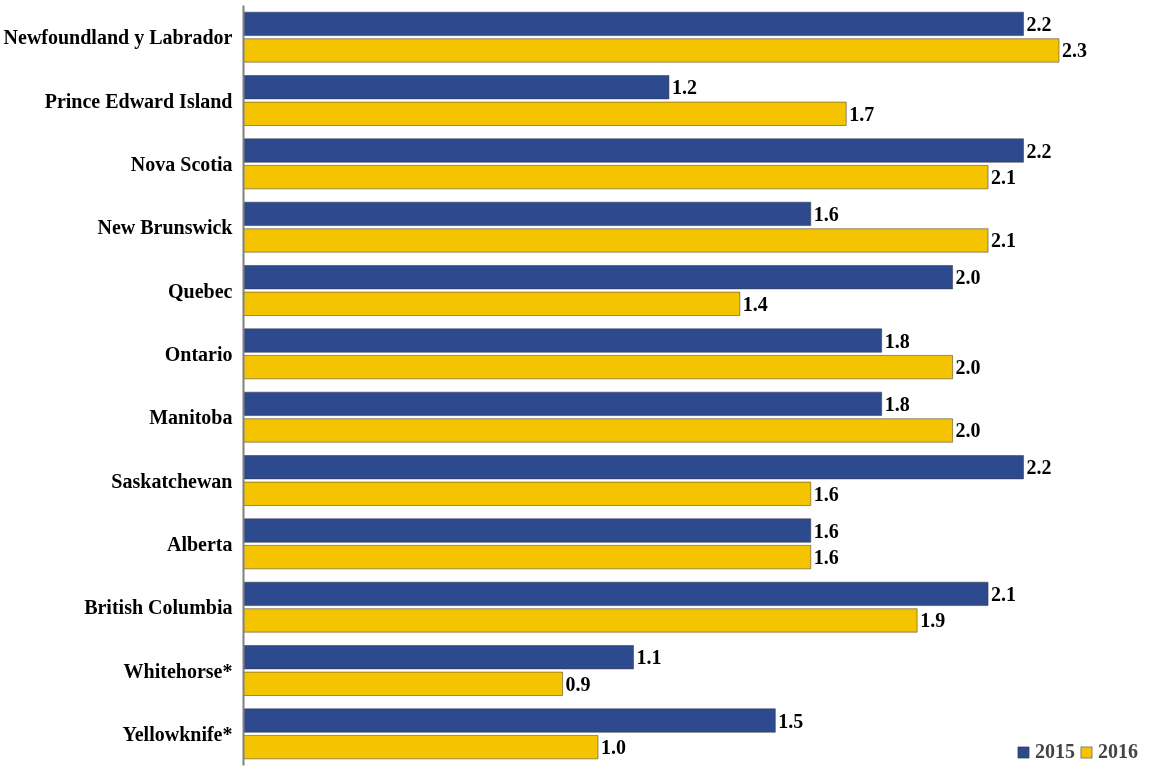 Image resolution: width=1155 pixels, height=778 pixels. I want to click on data-label: 1.4, so click(755, 303).